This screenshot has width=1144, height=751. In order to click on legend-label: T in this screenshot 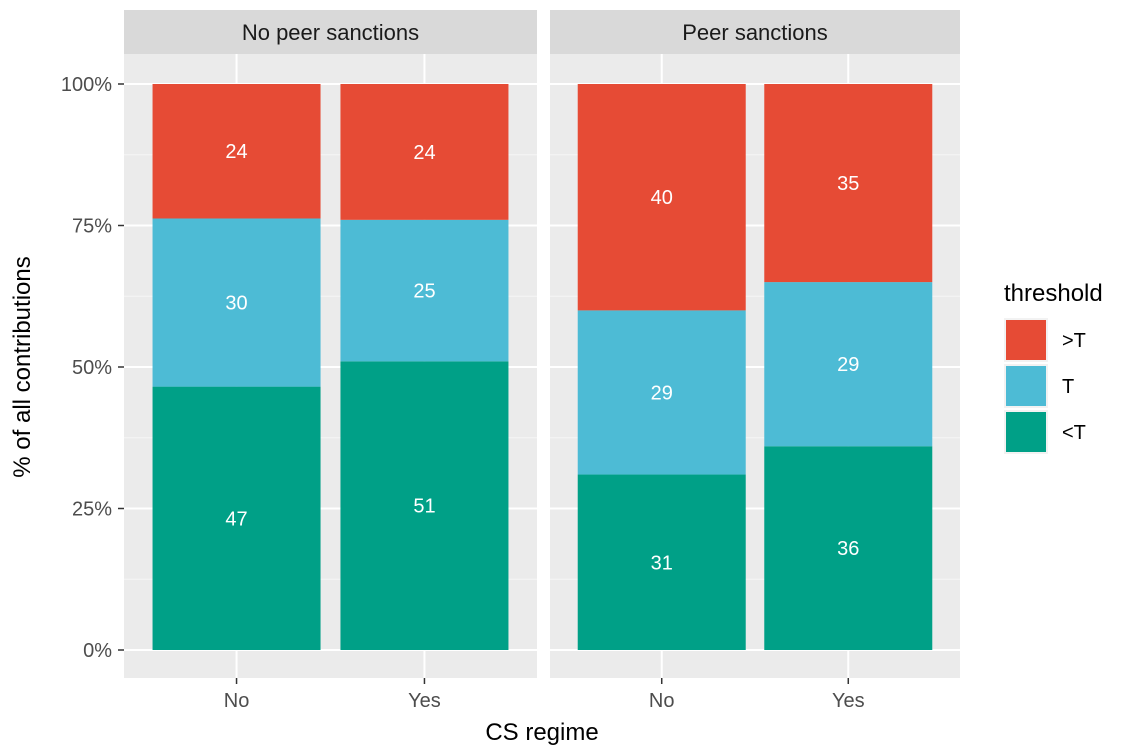, I will do `click(1068, 387)`.